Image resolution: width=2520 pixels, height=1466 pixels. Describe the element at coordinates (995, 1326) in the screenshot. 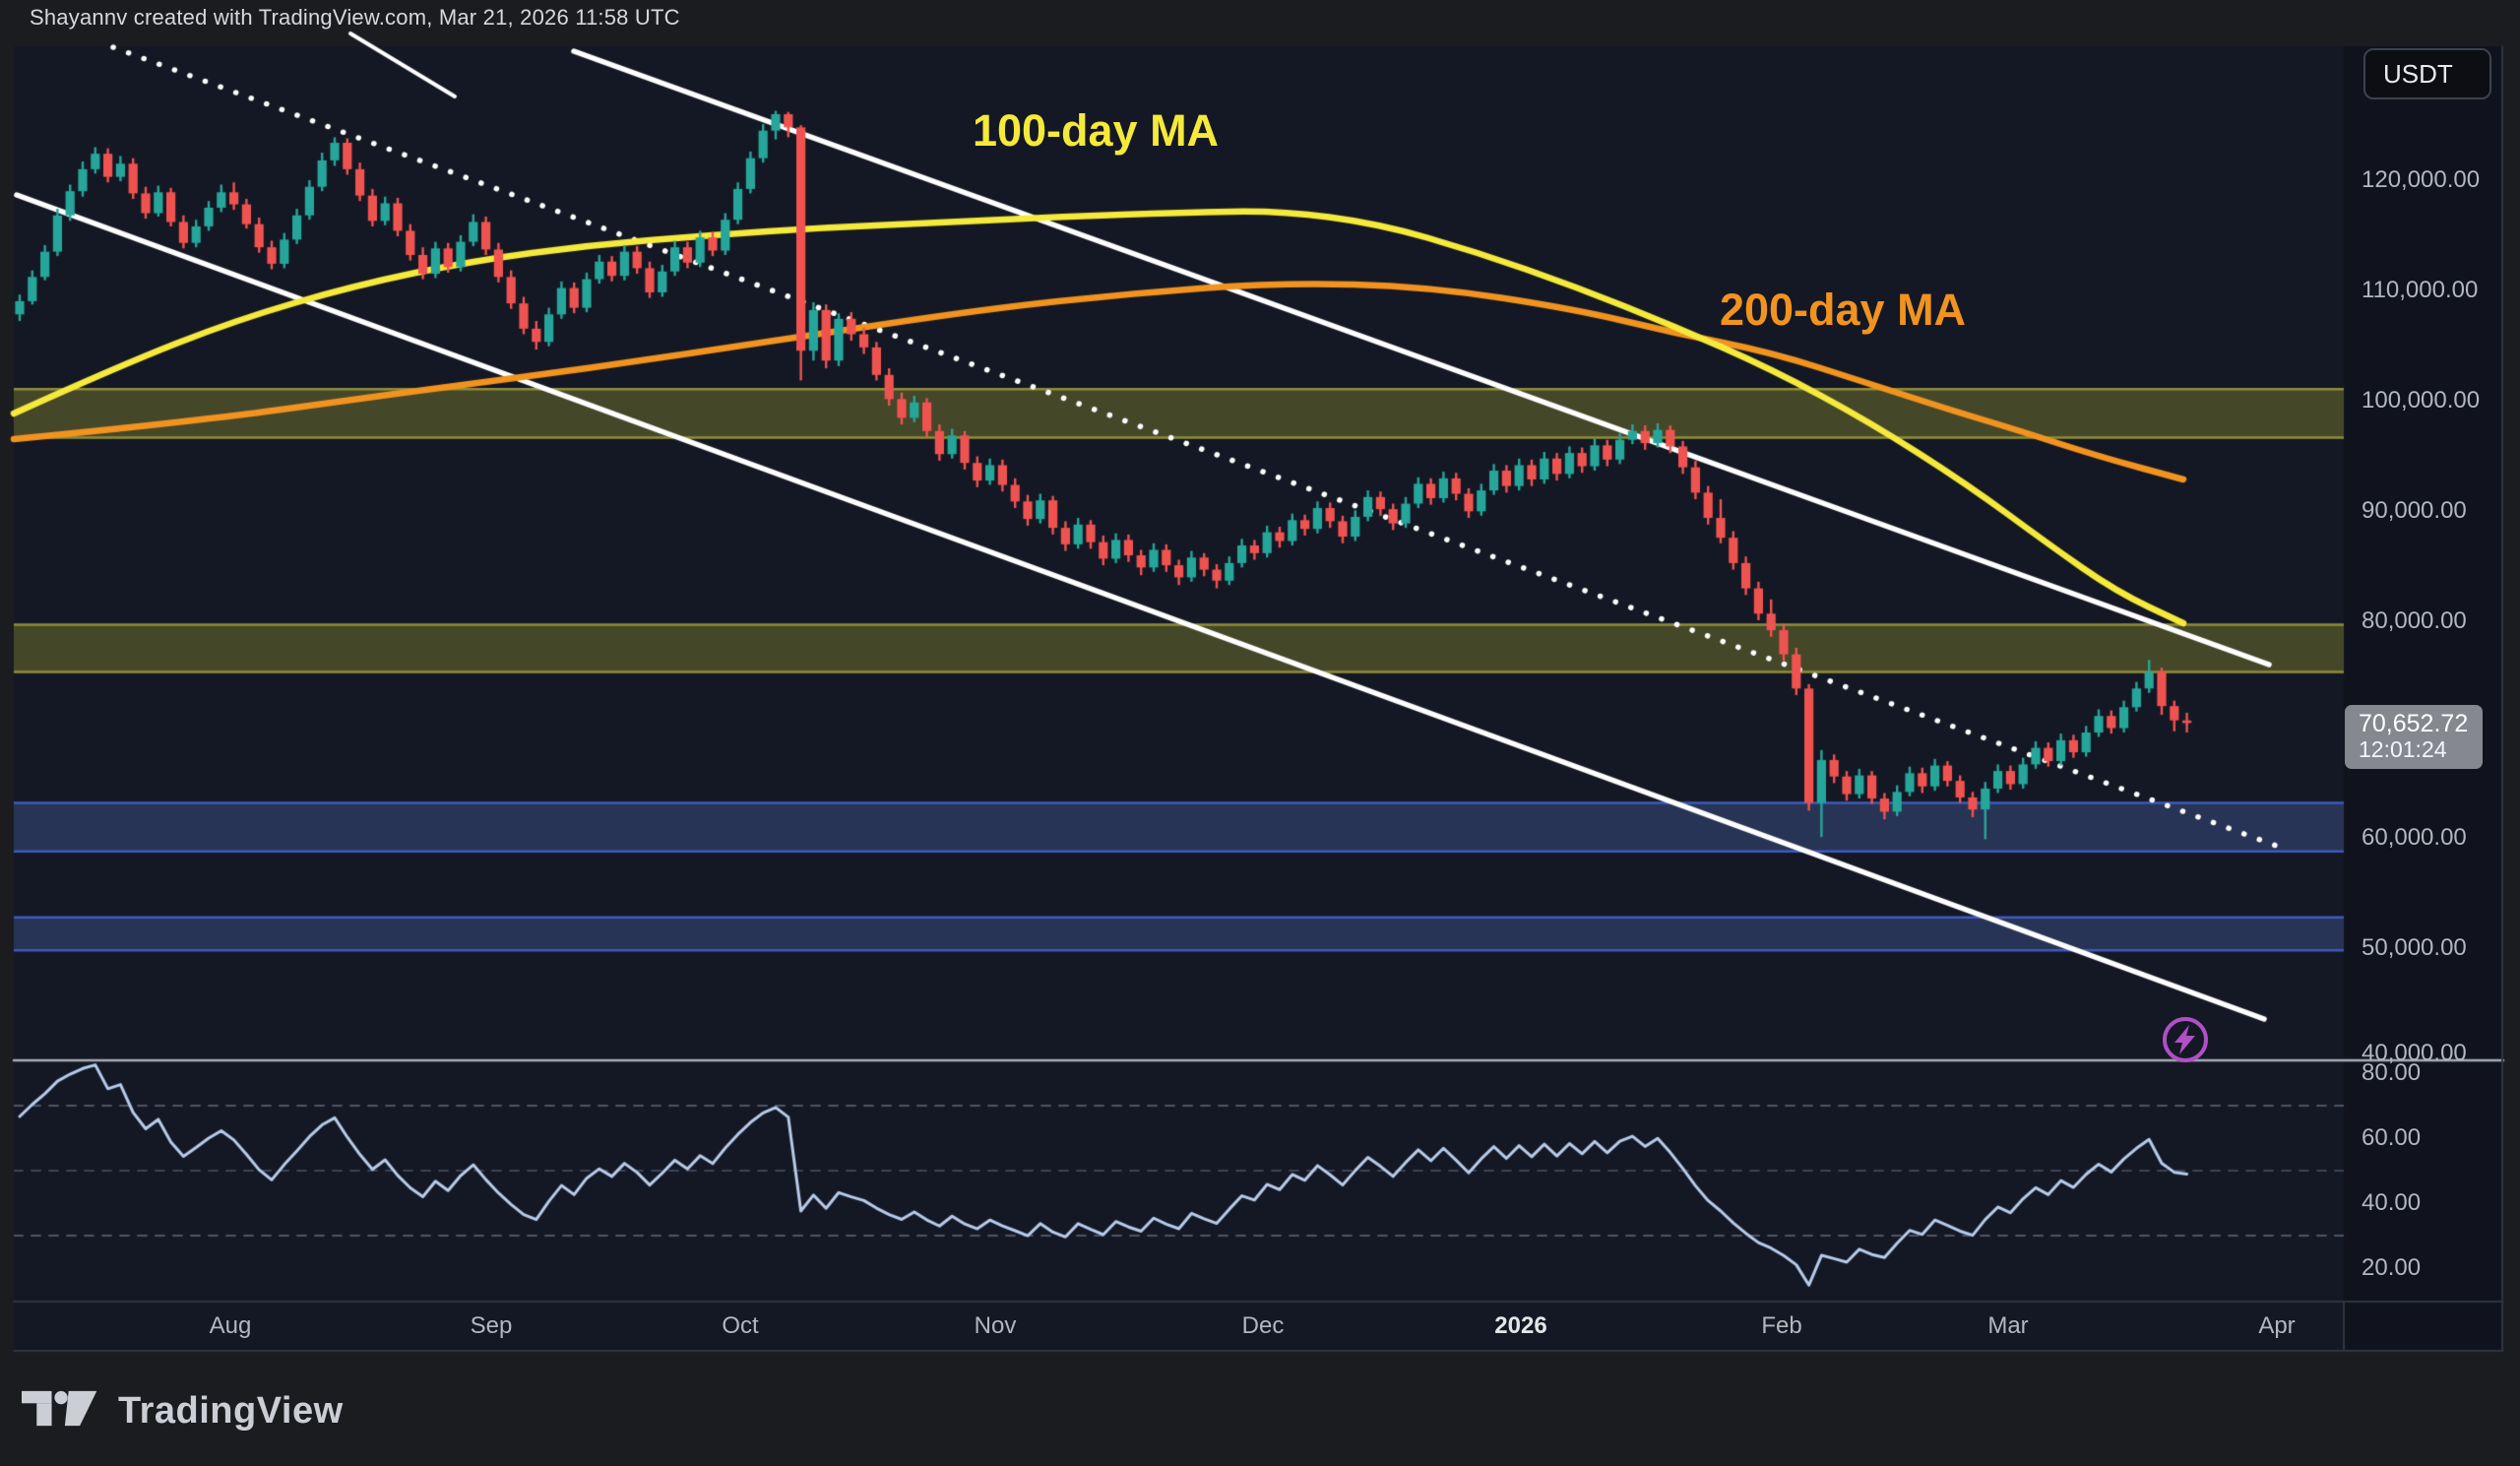

I see `time-tick: Nov` at that location.